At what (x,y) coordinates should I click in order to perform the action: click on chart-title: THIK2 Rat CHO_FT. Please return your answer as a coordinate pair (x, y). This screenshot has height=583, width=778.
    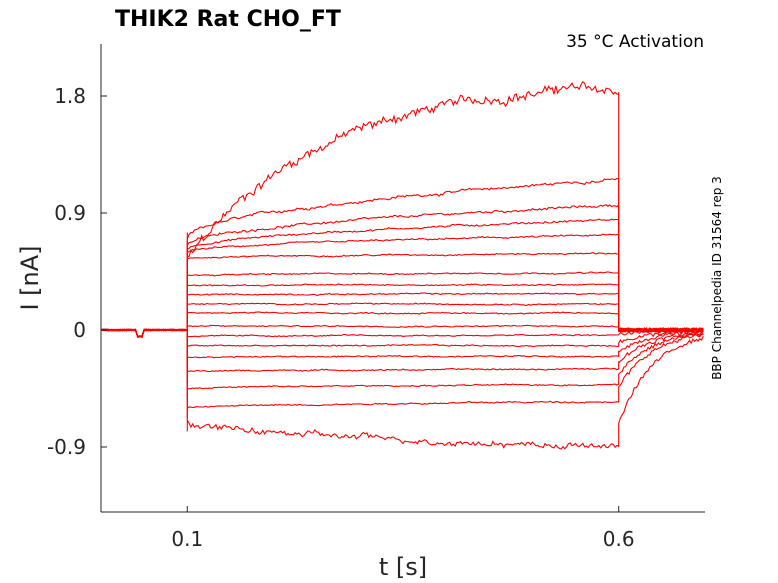
    Looking at the image, I should click on (228, 19).